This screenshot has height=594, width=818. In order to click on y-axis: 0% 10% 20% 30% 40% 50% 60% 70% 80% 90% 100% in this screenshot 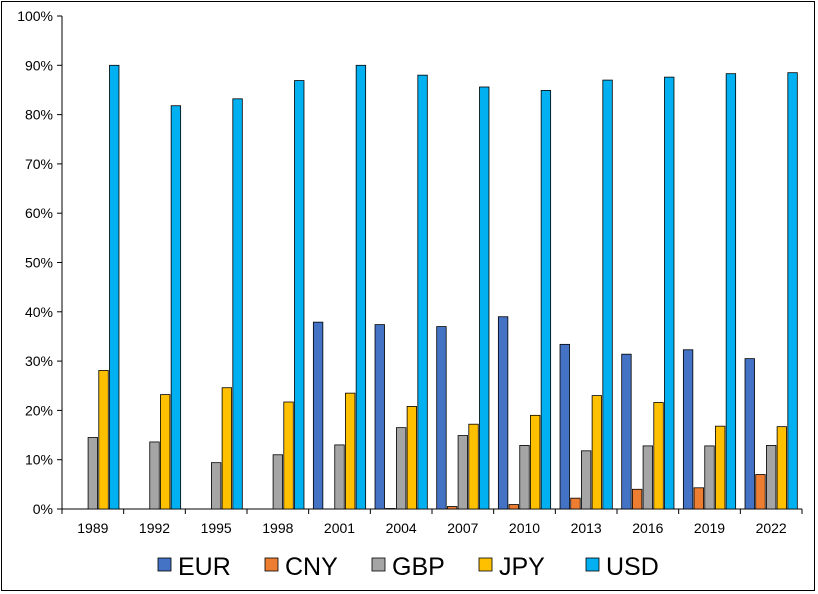, I will do `click(40, 262)`.